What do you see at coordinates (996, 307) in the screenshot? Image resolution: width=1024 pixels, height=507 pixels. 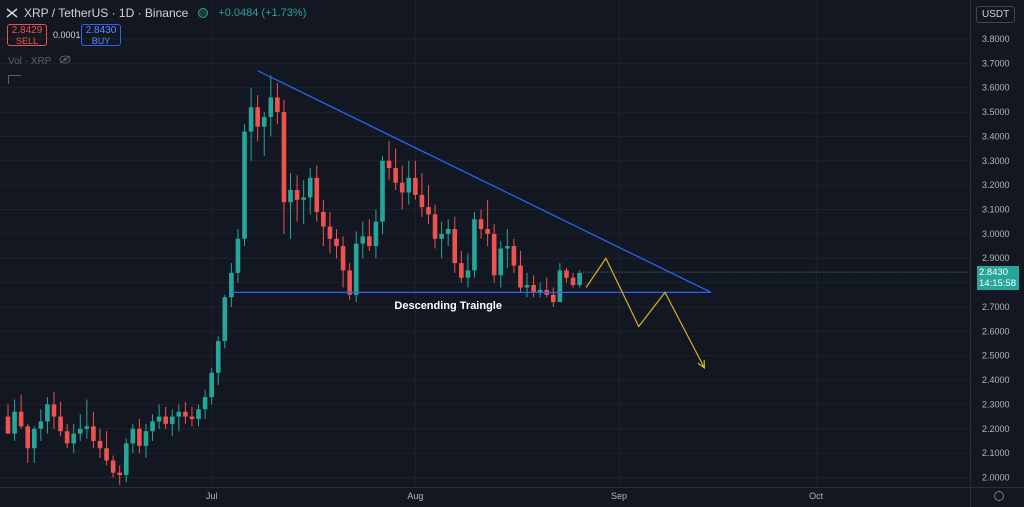 I see `price-tick-label: 2.7000` at bounding box center [996, 307].